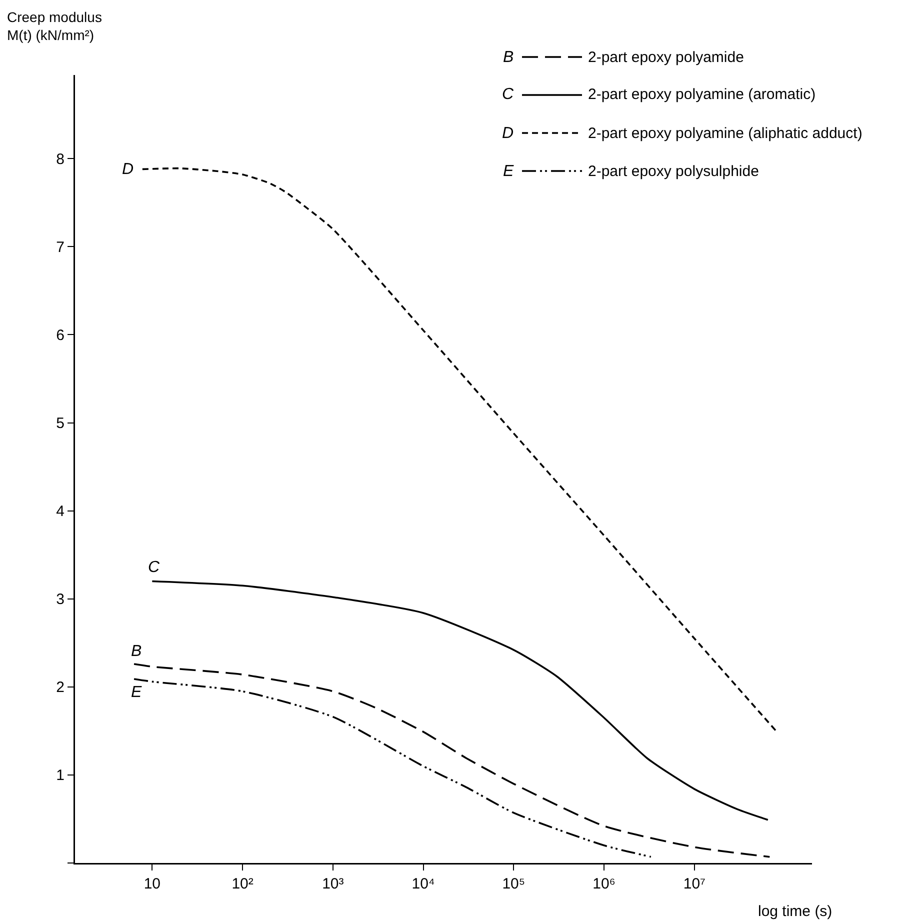 This screenshot has height=924, width=898. What do you see at coordinates (60, 599) in the screenshot?
I see `y-tick-label: 3` at bounding box center [60, 599].